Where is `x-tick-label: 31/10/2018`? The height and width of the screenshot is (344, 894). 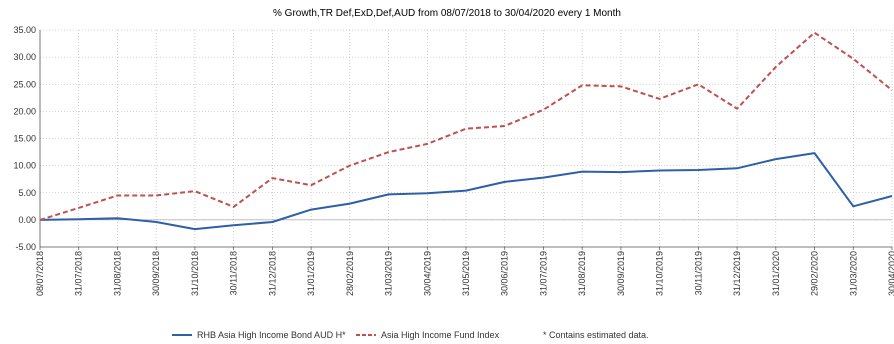
x-tick-label: 31/10/2018 is located at coordinates (195, 273).